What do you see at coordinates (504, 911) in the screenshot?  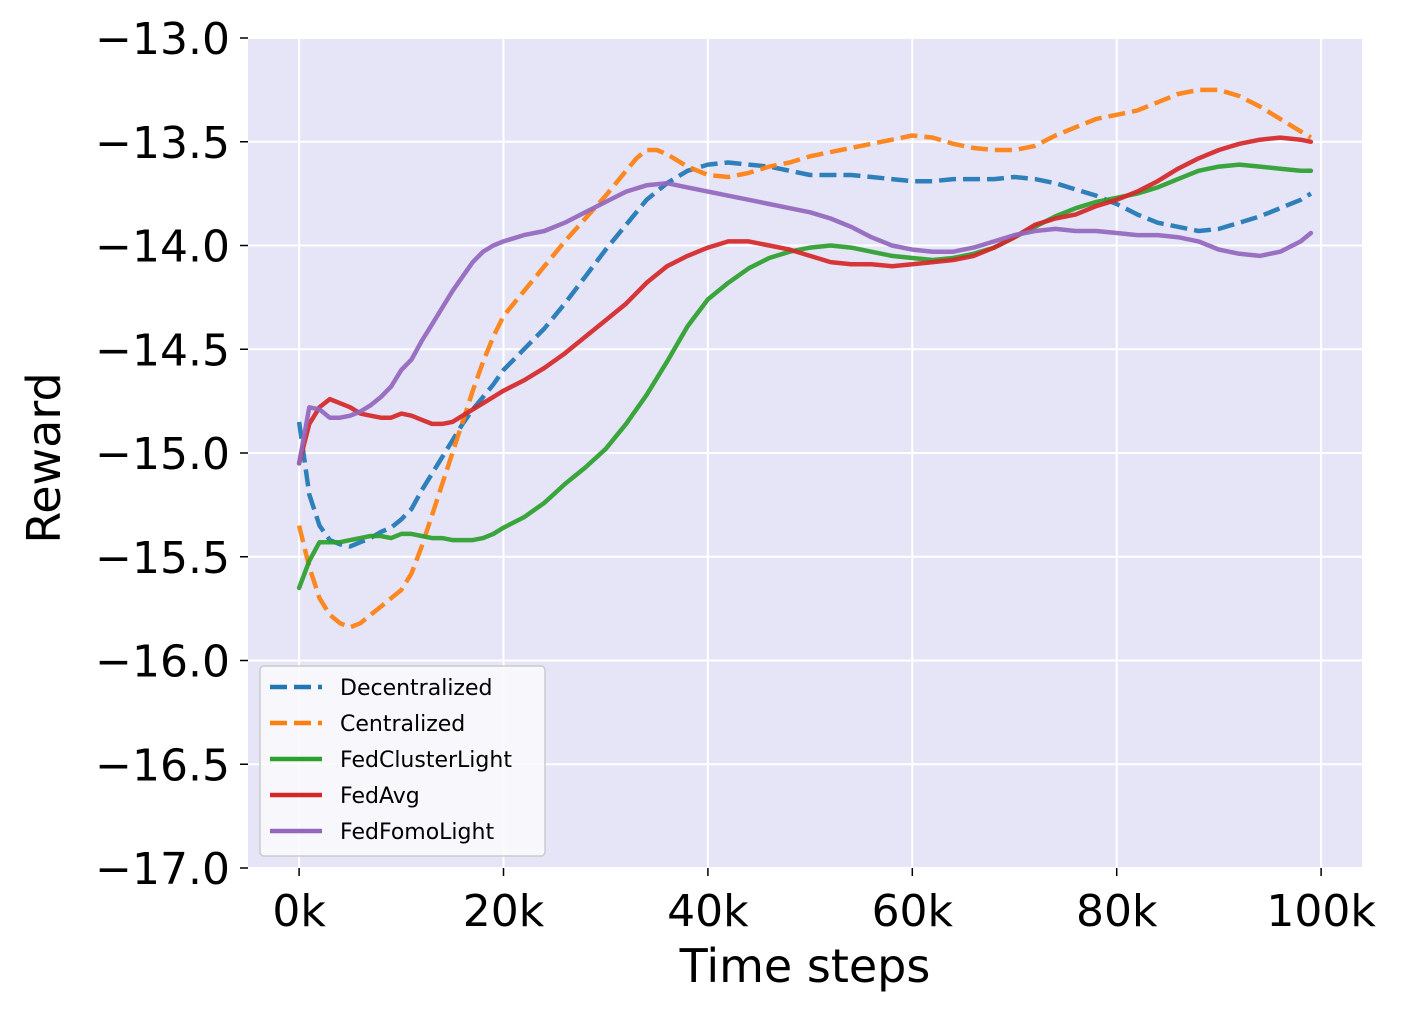 I see `x-tick-label: 20k` at bounding box center [504, 911].